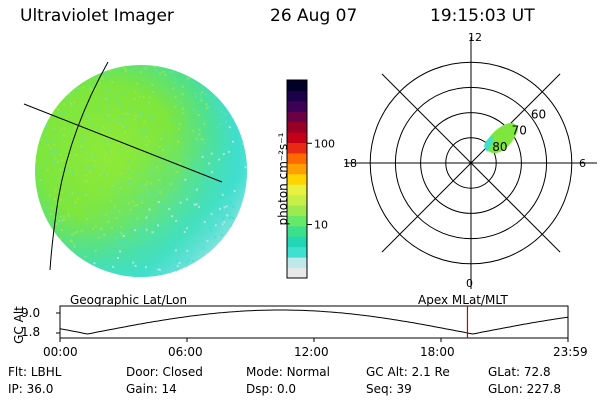 The image size is (600, 400). Describe the element at coordinates (519, 372) in the screenshot. I see `info-glat: GLat: 72.8` at that location.